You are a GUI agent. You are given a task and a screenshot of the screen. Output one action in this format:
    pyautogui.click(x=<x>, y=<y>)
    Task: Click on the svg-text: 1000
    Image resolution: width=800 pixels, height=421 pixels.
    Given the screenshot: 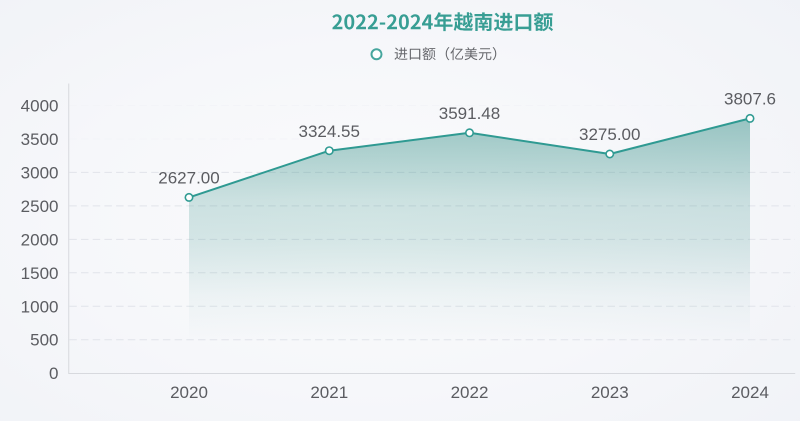 What is the action you would take?
    pyautogui.click(x=40, y=306)
    